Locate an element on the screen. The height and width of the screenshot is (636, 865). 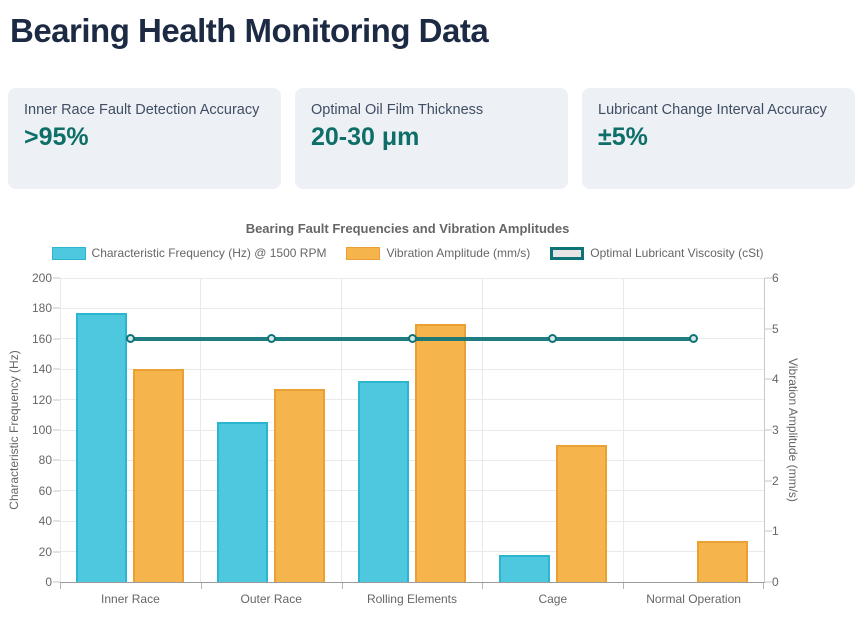
stat-value: >95% is located at coordinates (56, 137).